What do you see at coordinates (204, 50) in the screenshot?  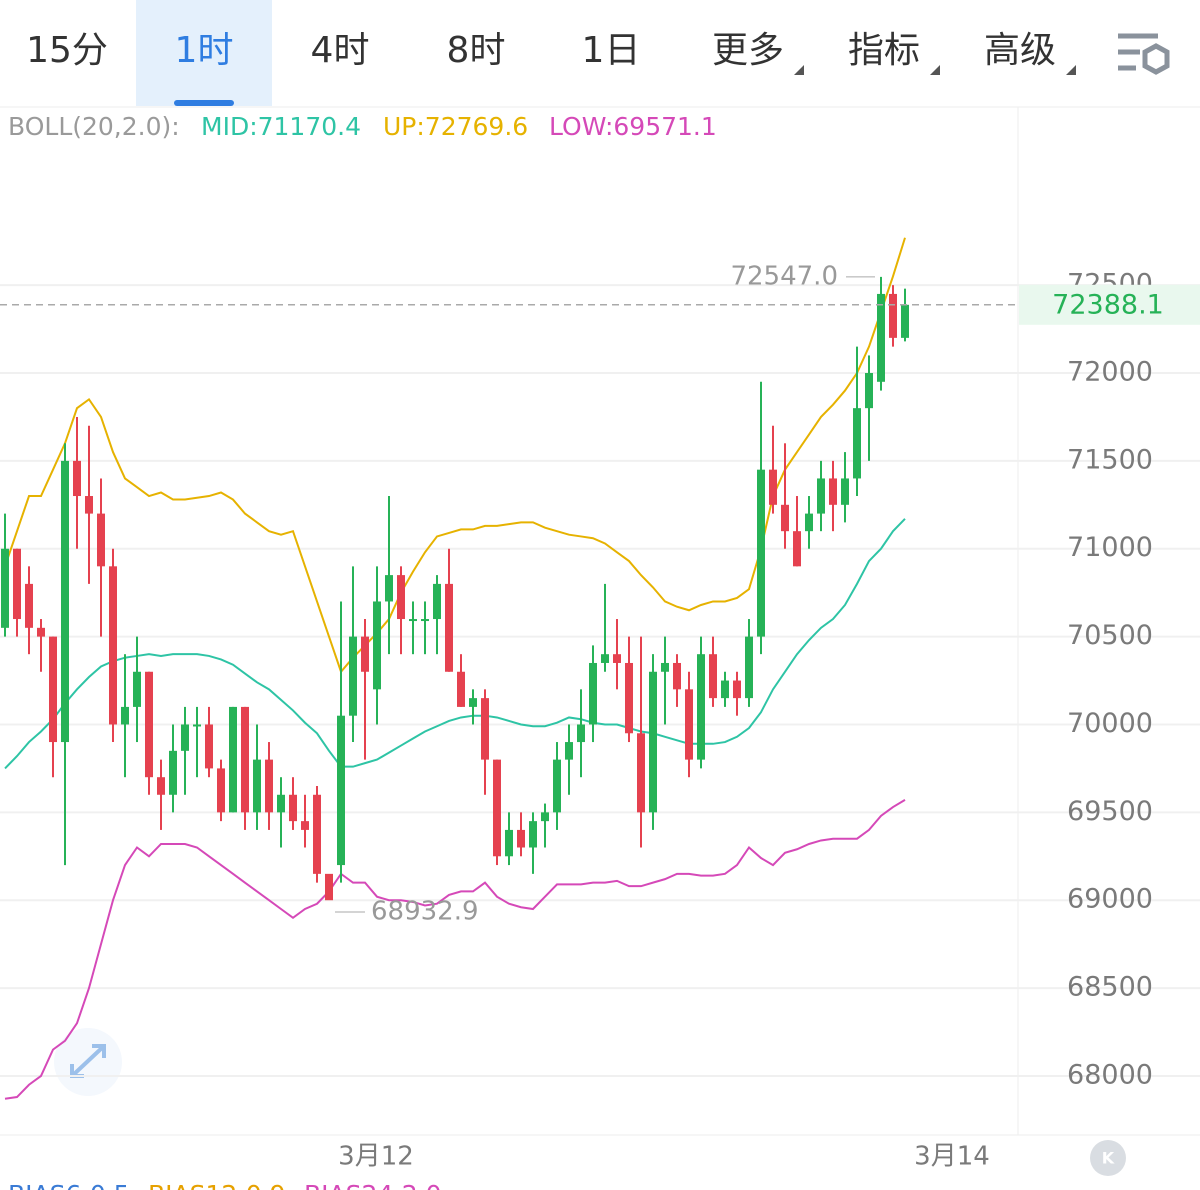 I see `tab: 1时` at bounding box center [204, 50].